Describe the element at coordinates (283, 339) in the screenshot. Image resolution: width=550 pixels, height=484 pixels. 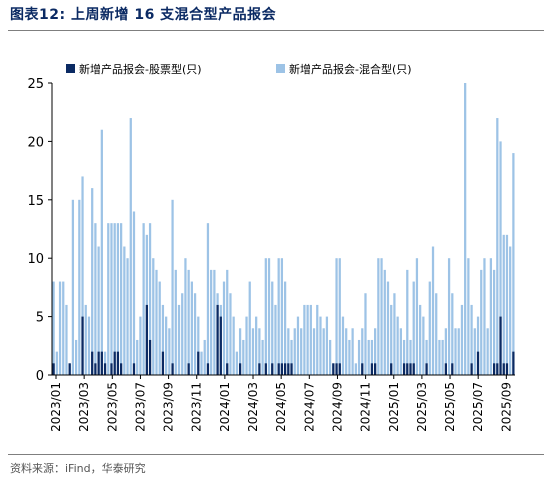
I see `stock-series-bars` at that location.